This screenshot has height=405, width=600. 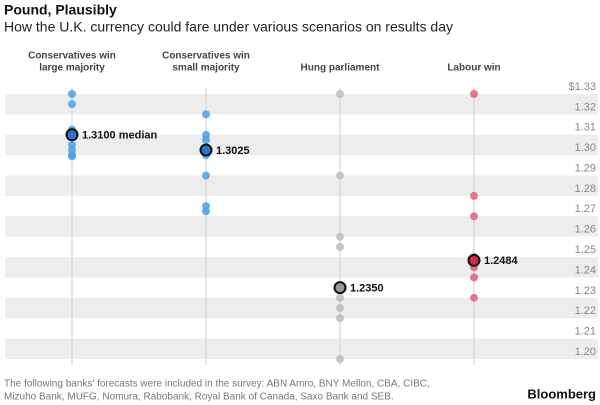 I want to click on y-tick-label: 1.23, so click(x=585, y=291).